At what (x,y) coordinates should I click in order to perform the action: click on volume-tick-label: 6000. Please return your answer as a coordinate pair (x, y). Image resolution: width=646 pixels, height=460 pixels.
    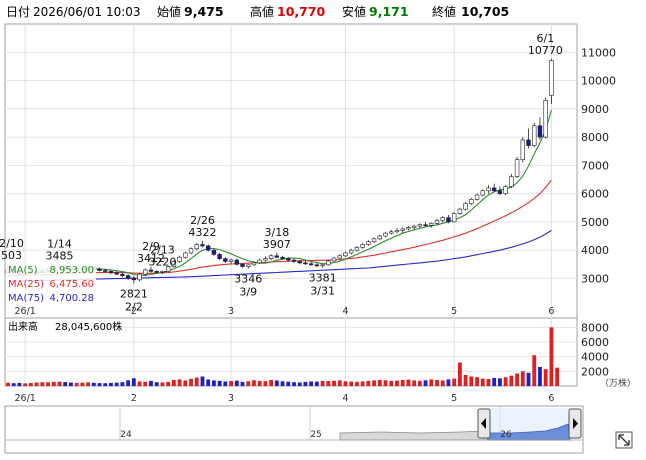
    Looking at the image, I should click on (595, 342).